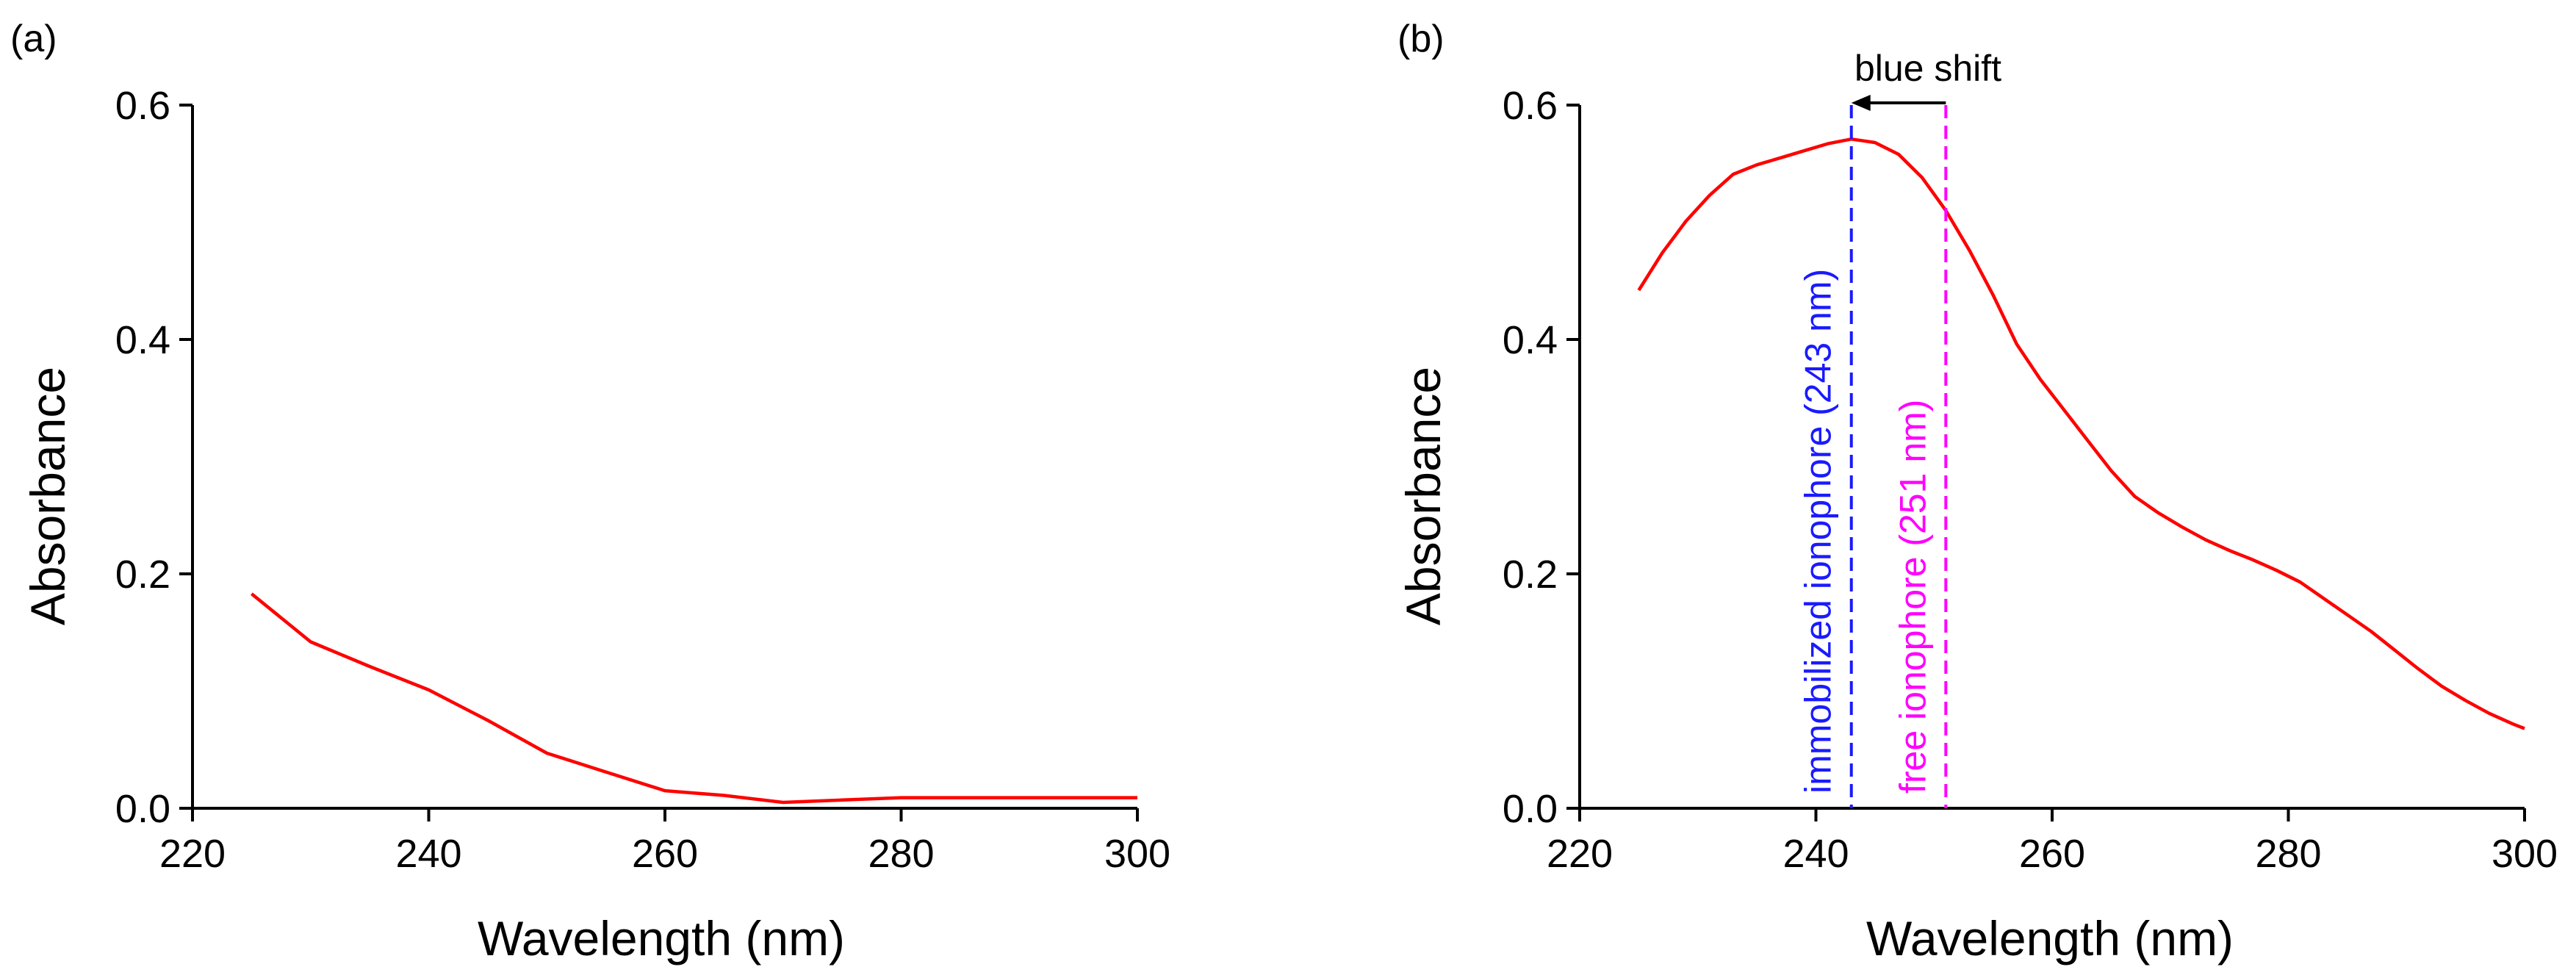 The width and height of the screenshot is (2576, 978). What do you see at coordinates (2288, 854) in the screenshot?
I see `panel-b-x-tick-label: 280` at bounding box center [2288, 854].